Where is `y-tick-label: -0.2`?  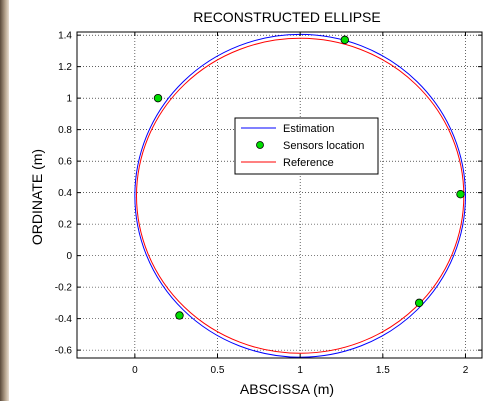 y-tick-label: -0.2 is located at coordinates (64, 288).